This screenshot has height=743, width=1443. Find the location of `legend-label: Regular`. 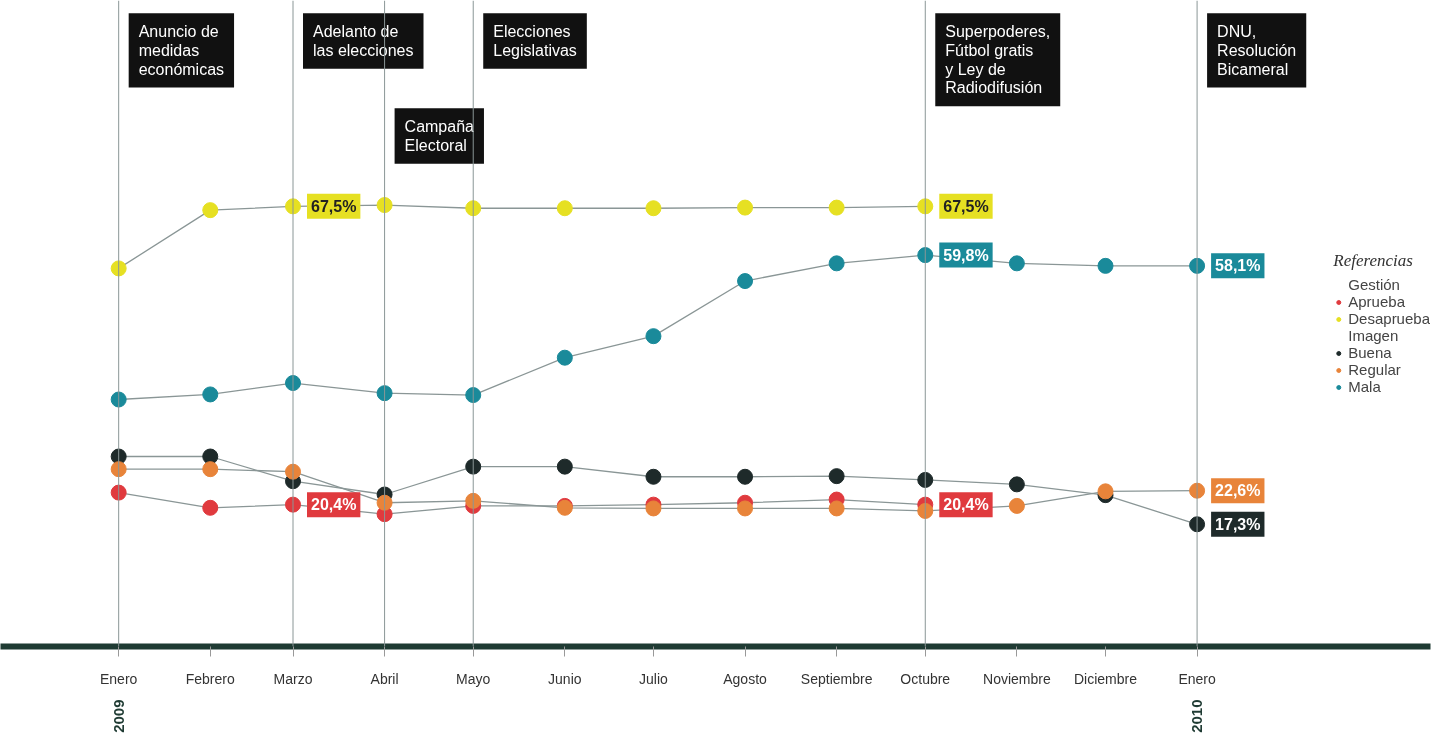

legend-label: Regular is located at coordinates (1374, 369).